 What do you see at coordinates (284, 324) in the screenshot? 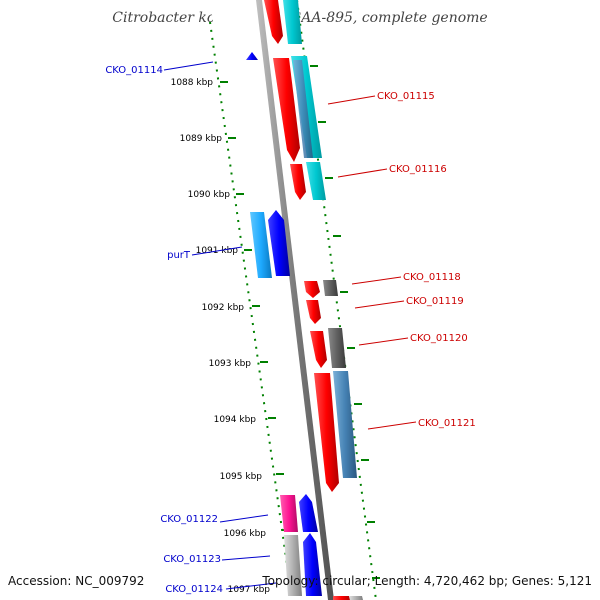
I see `reverse-genes` at bounding box center [284, 324].